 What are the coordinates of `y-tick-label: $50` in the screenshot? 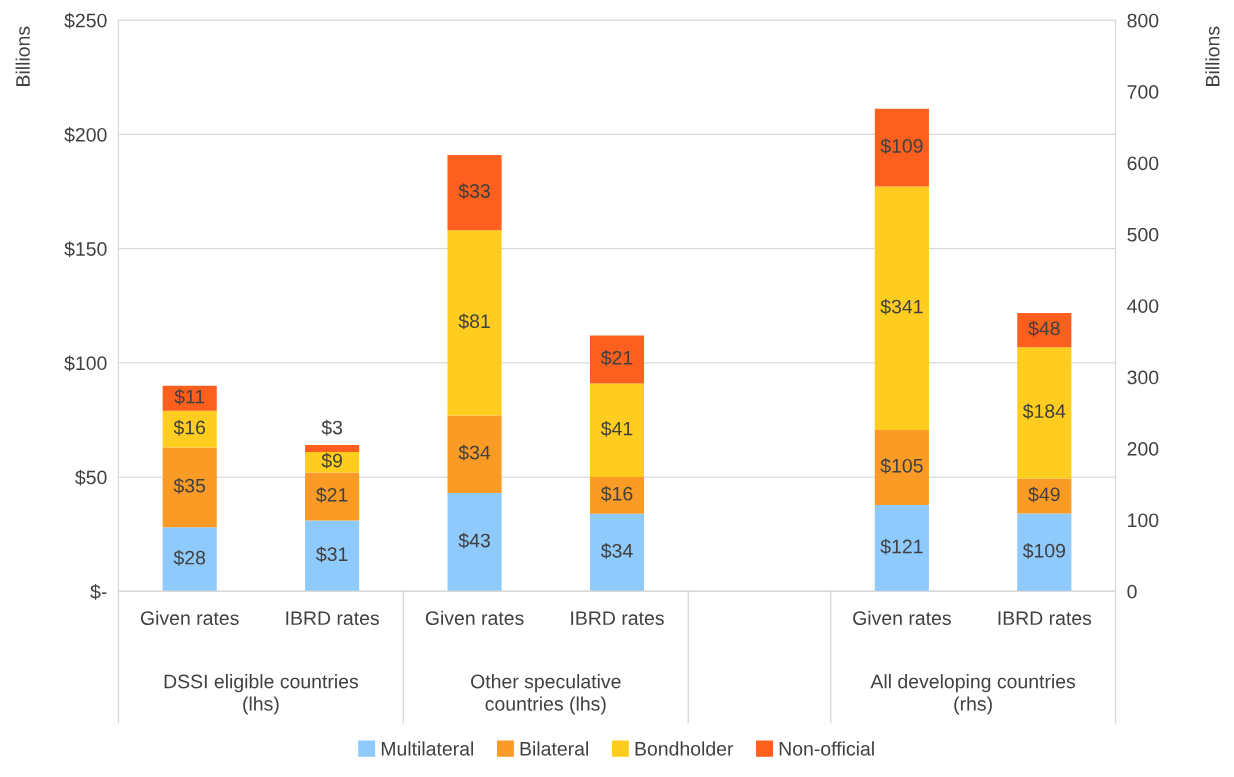 It's located at (91, 477).